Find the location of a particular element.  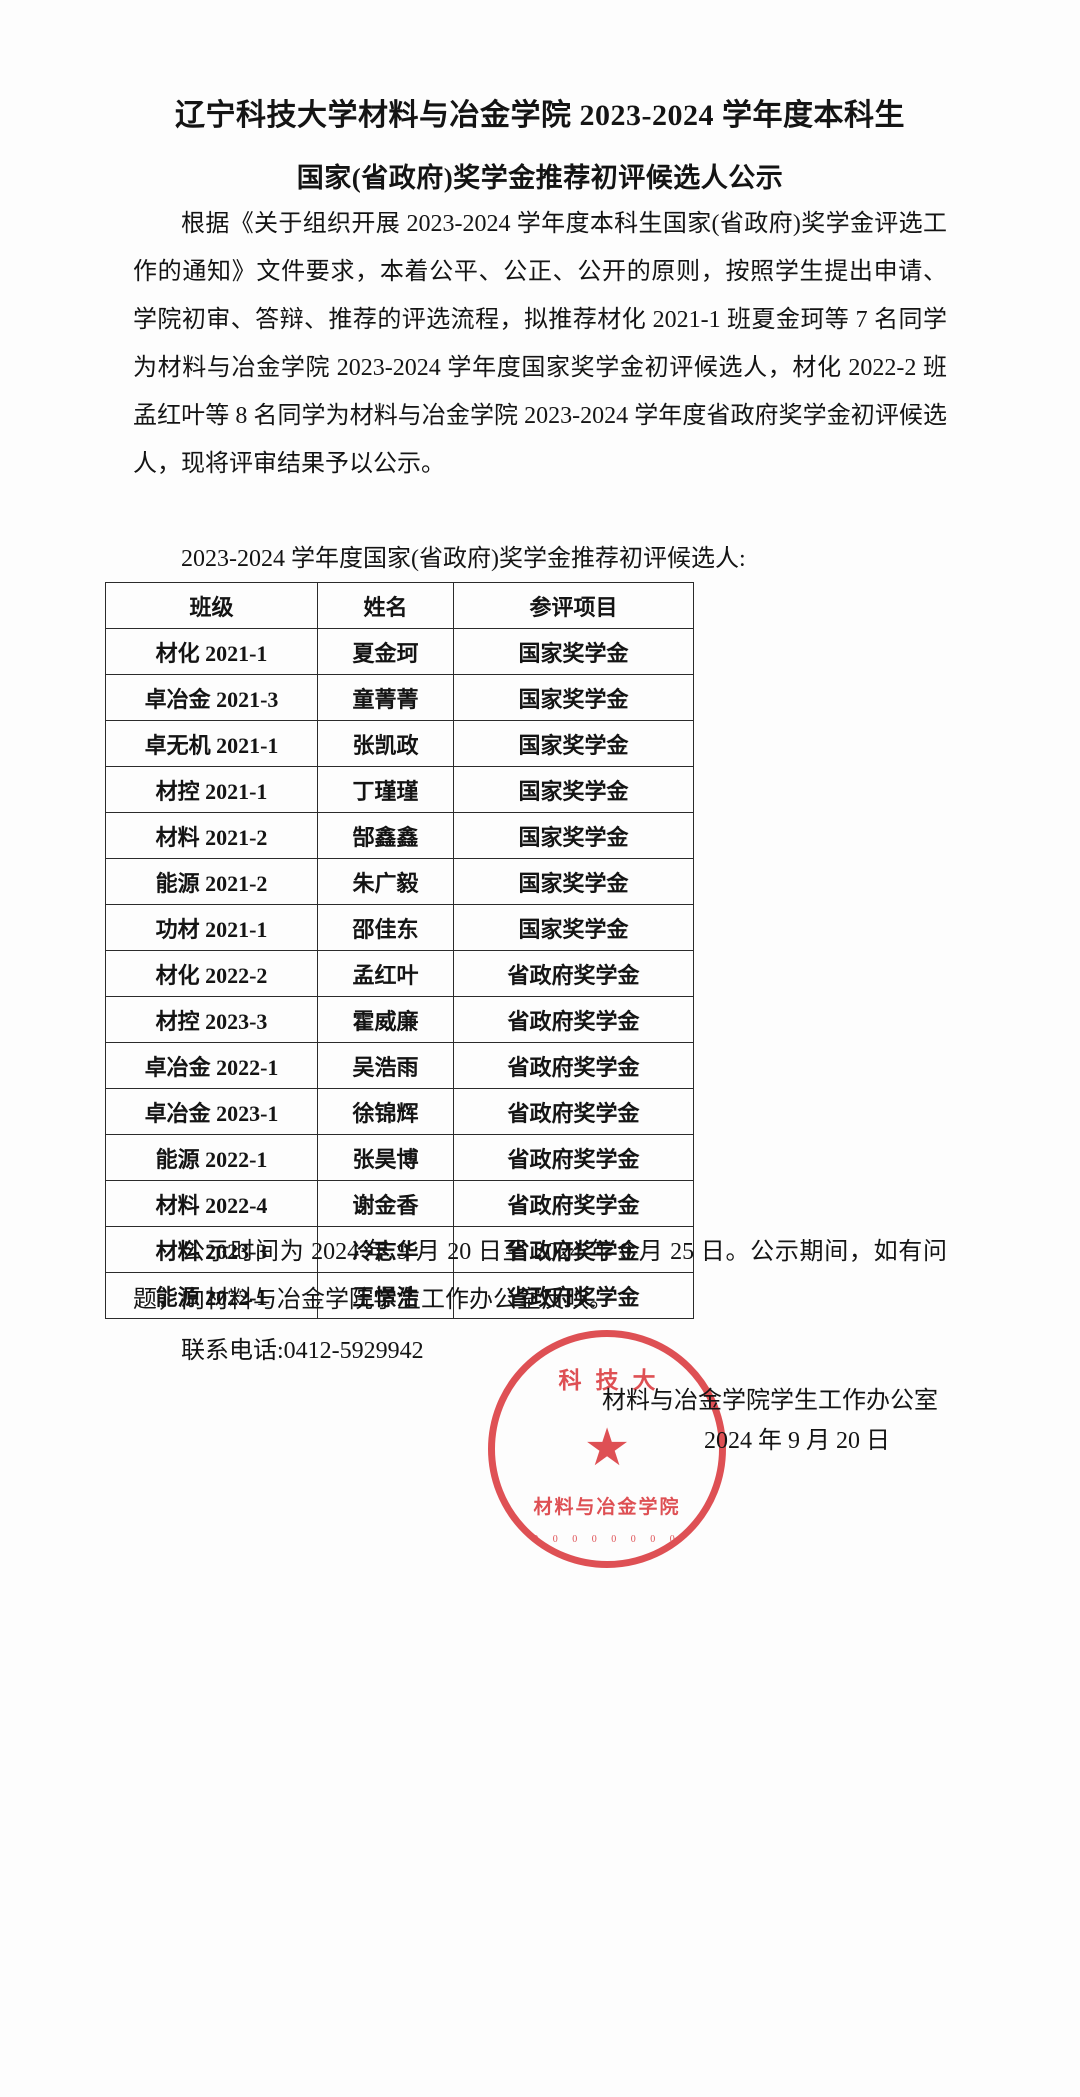

cell-class: 卓冶金 2023-1 is located at coordinates (211, 1111).